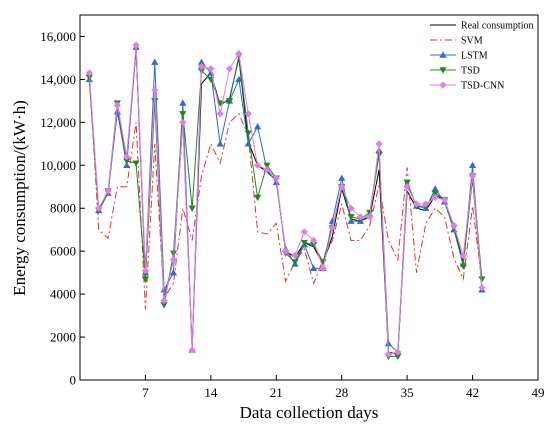 Image resolution: width=550 pixels, height=433 pixels. I want to click on legend-marker-lstm, so click(443, 54).